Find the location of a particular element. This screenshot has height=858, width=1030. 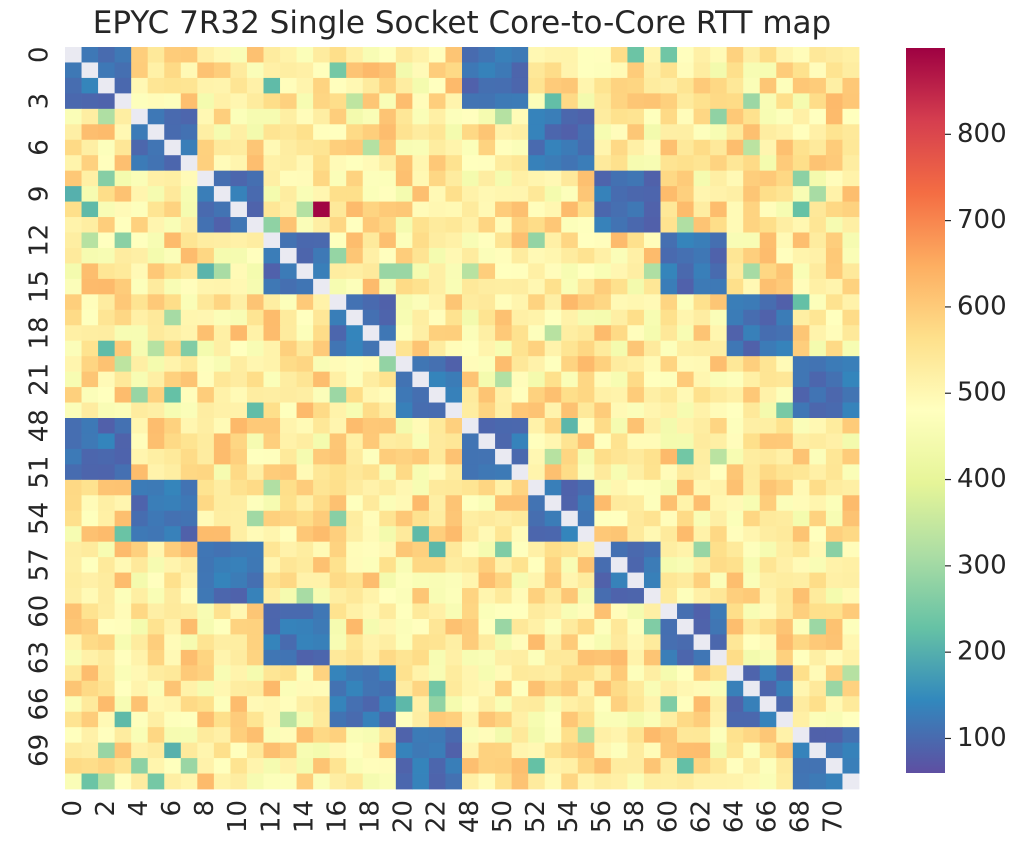

y-tick-label: 63 is located at coordinates (40, 657).